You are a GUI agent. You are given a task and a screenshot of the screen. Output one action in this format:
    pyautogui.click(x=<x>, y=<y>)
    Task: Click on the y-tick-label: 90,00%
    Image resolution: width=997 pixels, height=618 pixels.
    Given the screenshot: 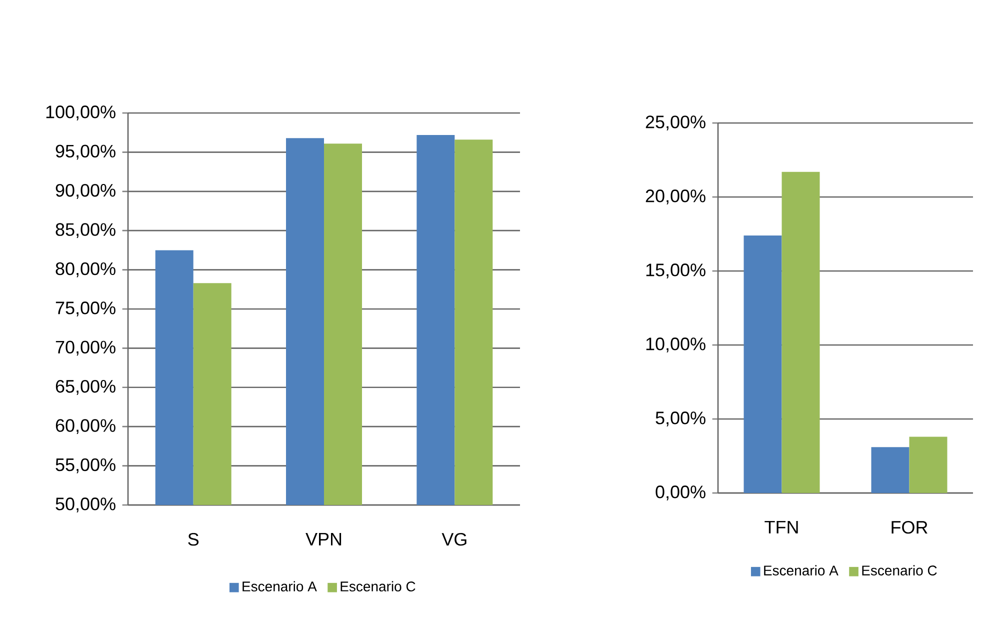 What is the action you would take?
    pyautogui.click(x=86, y=191)
    